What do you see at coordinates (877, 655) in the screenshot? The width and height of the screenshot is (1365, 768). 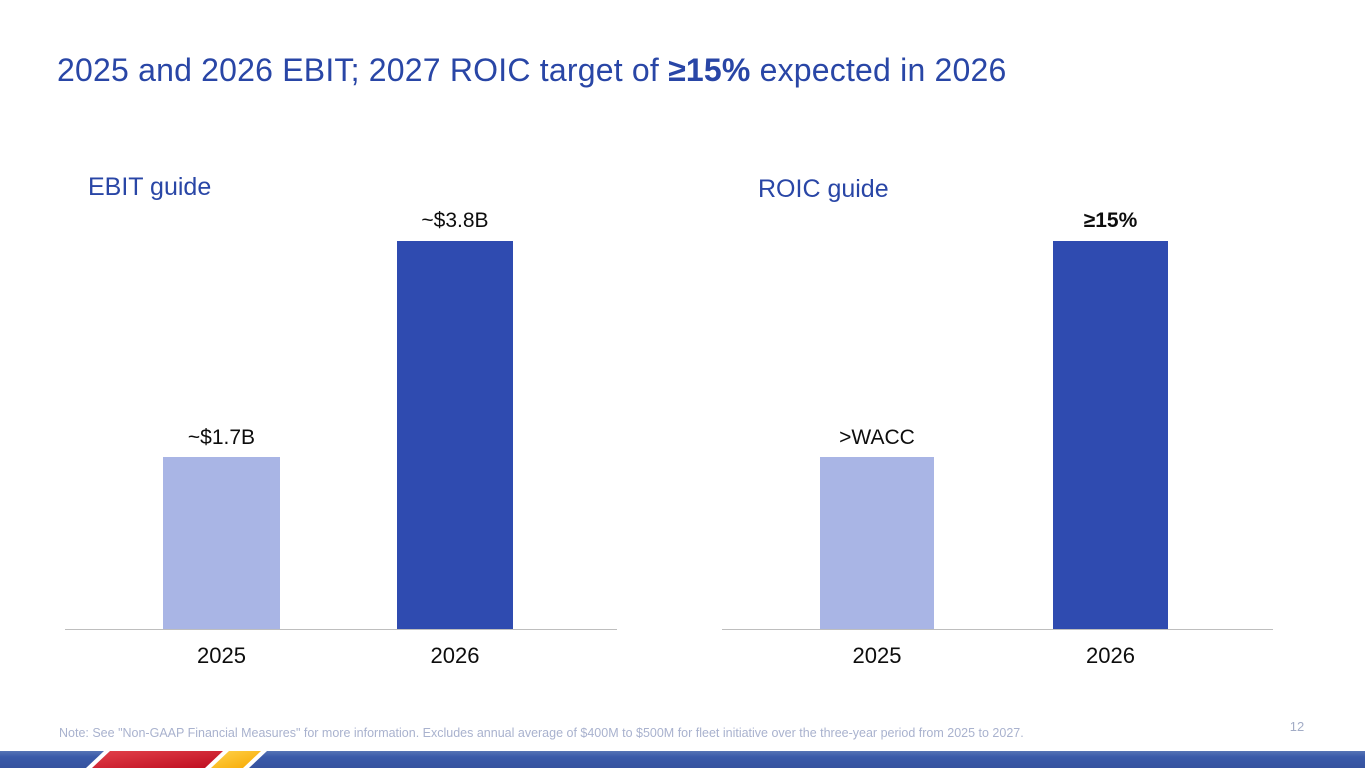 I see `roic-2025-category-label: 2025` at bounding box center [877, 655].